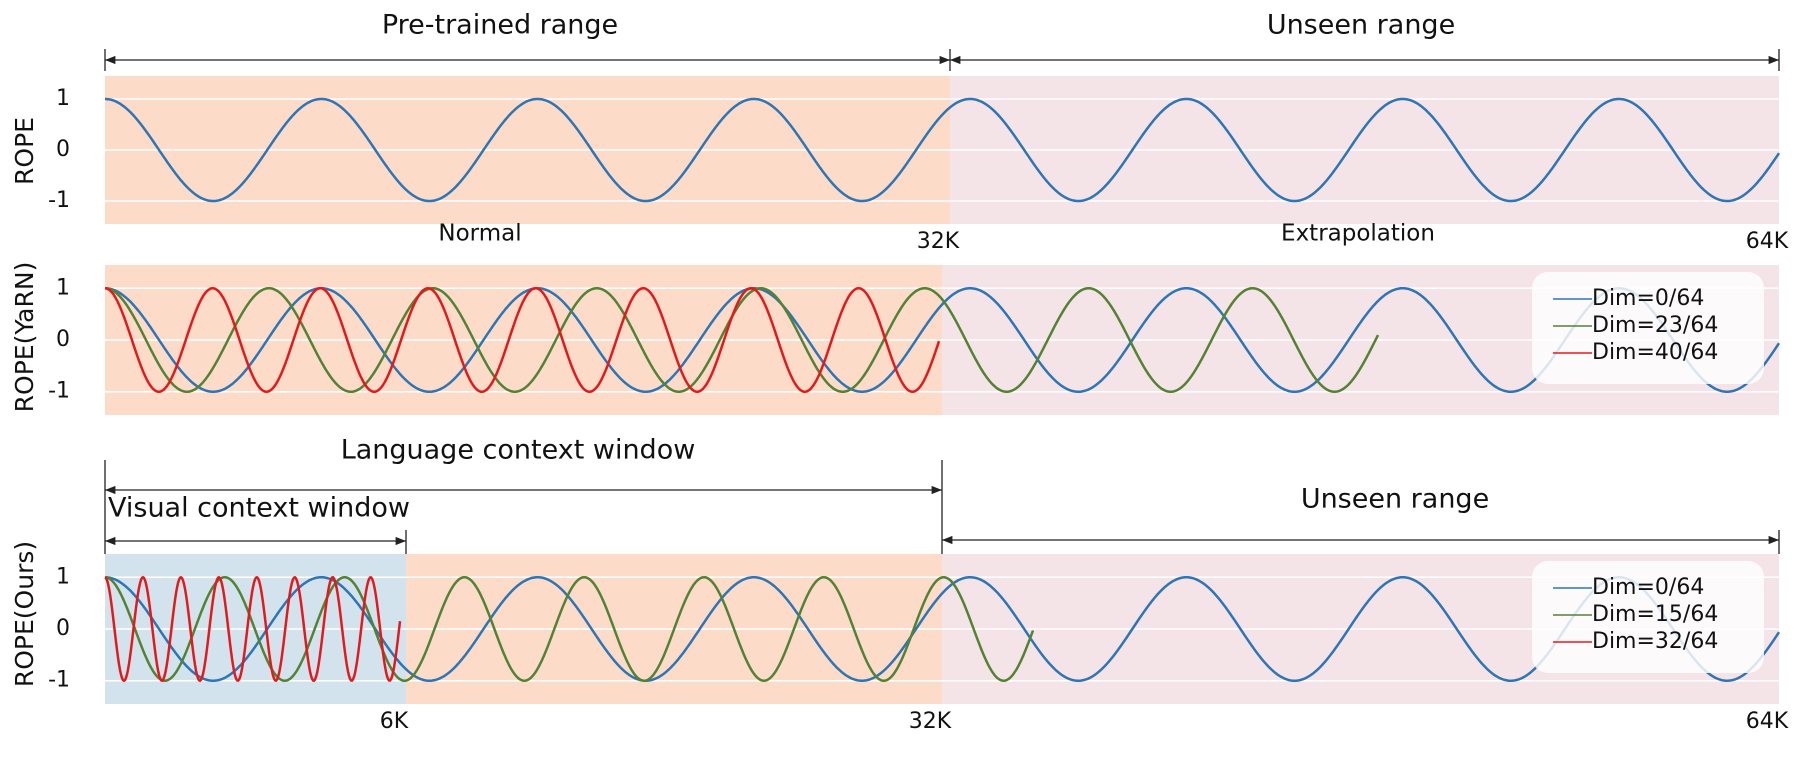 This screenshot has height=768, width=1803. What do you see at coordinates (479, 234) in the screenshot?
I see `annotation: Normal` at bounding box center [479, 234].